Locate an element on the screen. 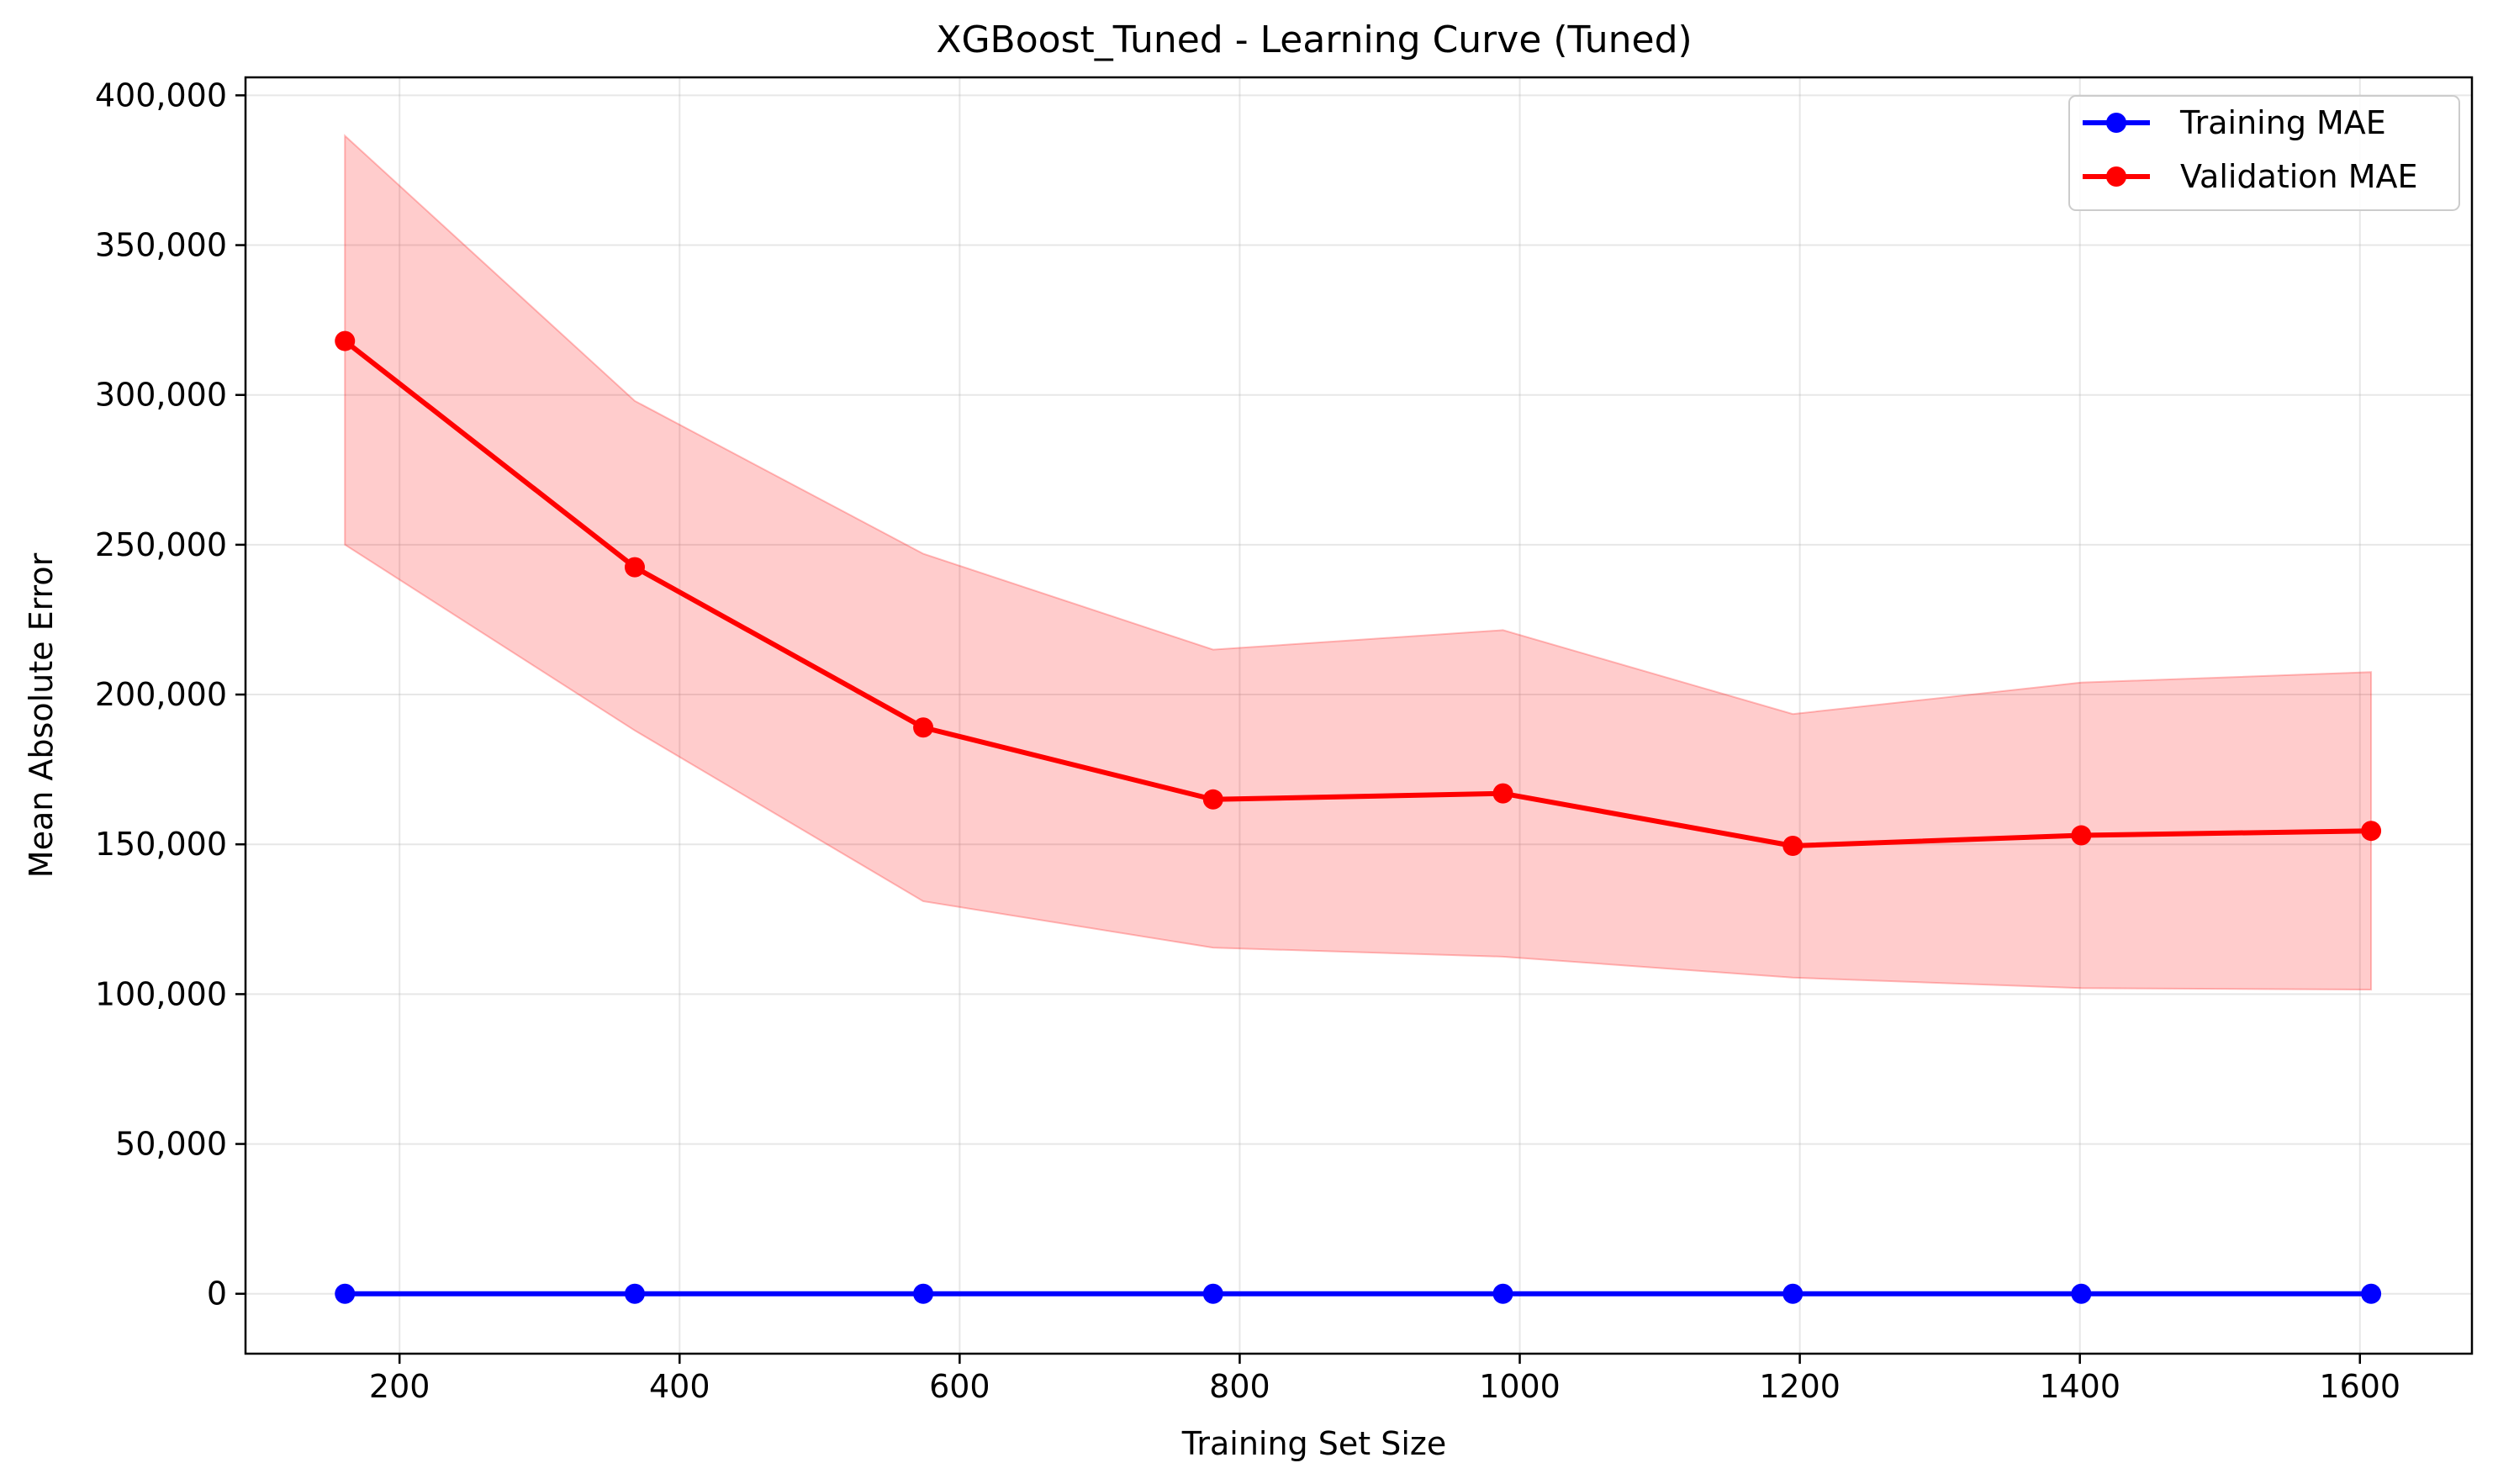 The width and height of the screenshot is (2498, 1484). y-tick-label: 200,000 is located at coordinates (161, 694).